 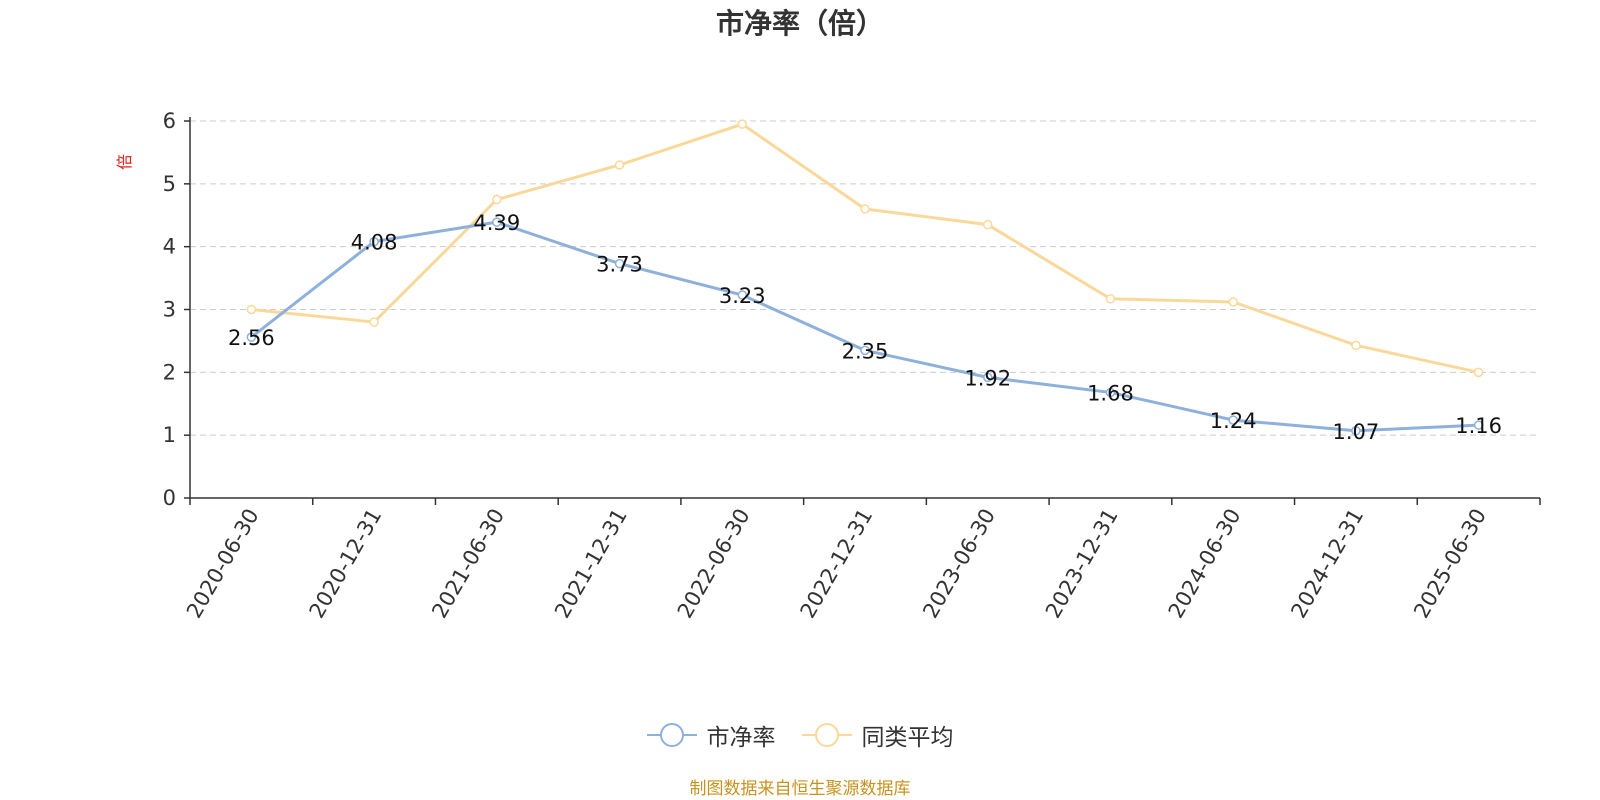 I want to click on legend-item-2: 同类平均, so click(x=877, y=735).